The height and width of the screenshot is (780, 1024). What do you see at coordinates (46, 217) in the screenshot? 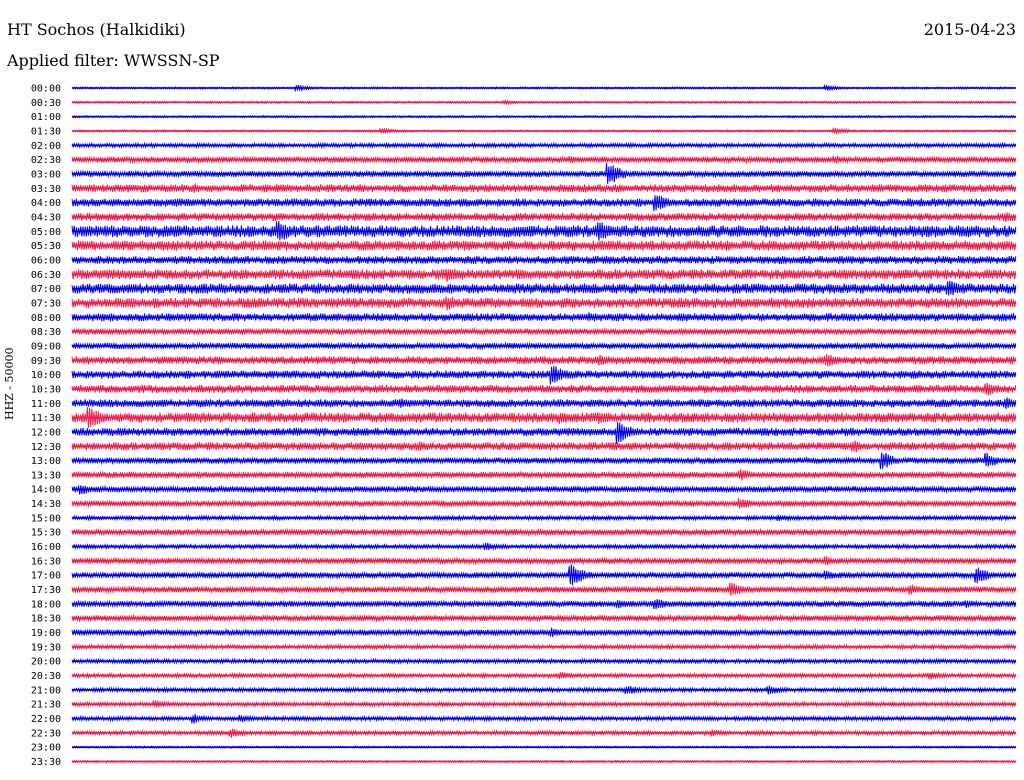
I see `time-label: 04:30` at bounding box center [46, 217].